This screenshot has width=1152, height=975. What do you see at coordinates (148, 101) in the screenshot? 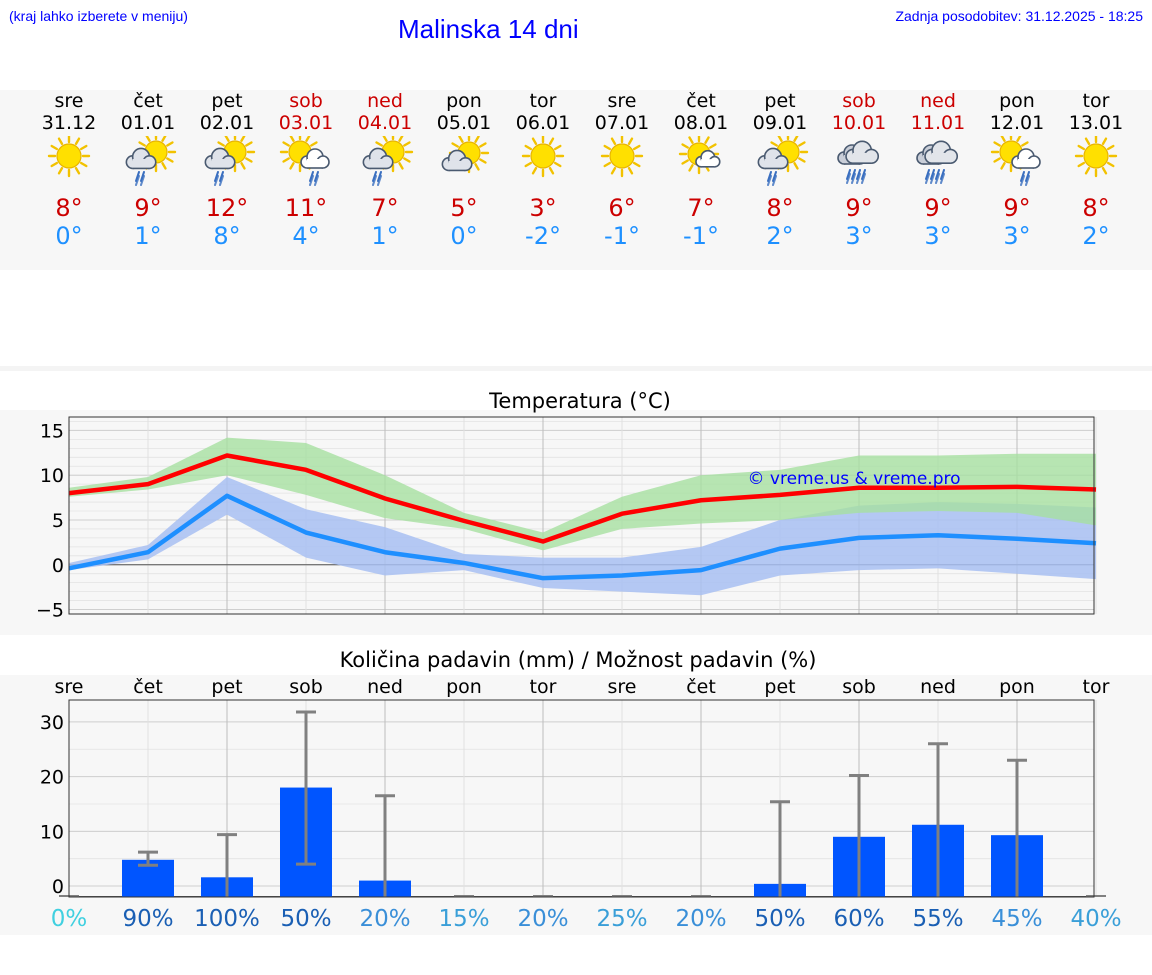
I see `day-weekday: čet` at bounding box center [148, 101].